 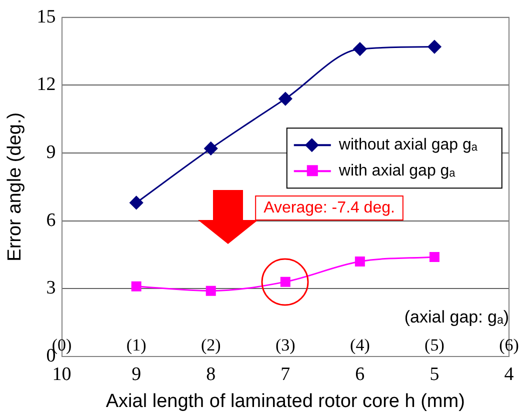 I want to click on x-tick-label: 10, so click(x=62, y=374).